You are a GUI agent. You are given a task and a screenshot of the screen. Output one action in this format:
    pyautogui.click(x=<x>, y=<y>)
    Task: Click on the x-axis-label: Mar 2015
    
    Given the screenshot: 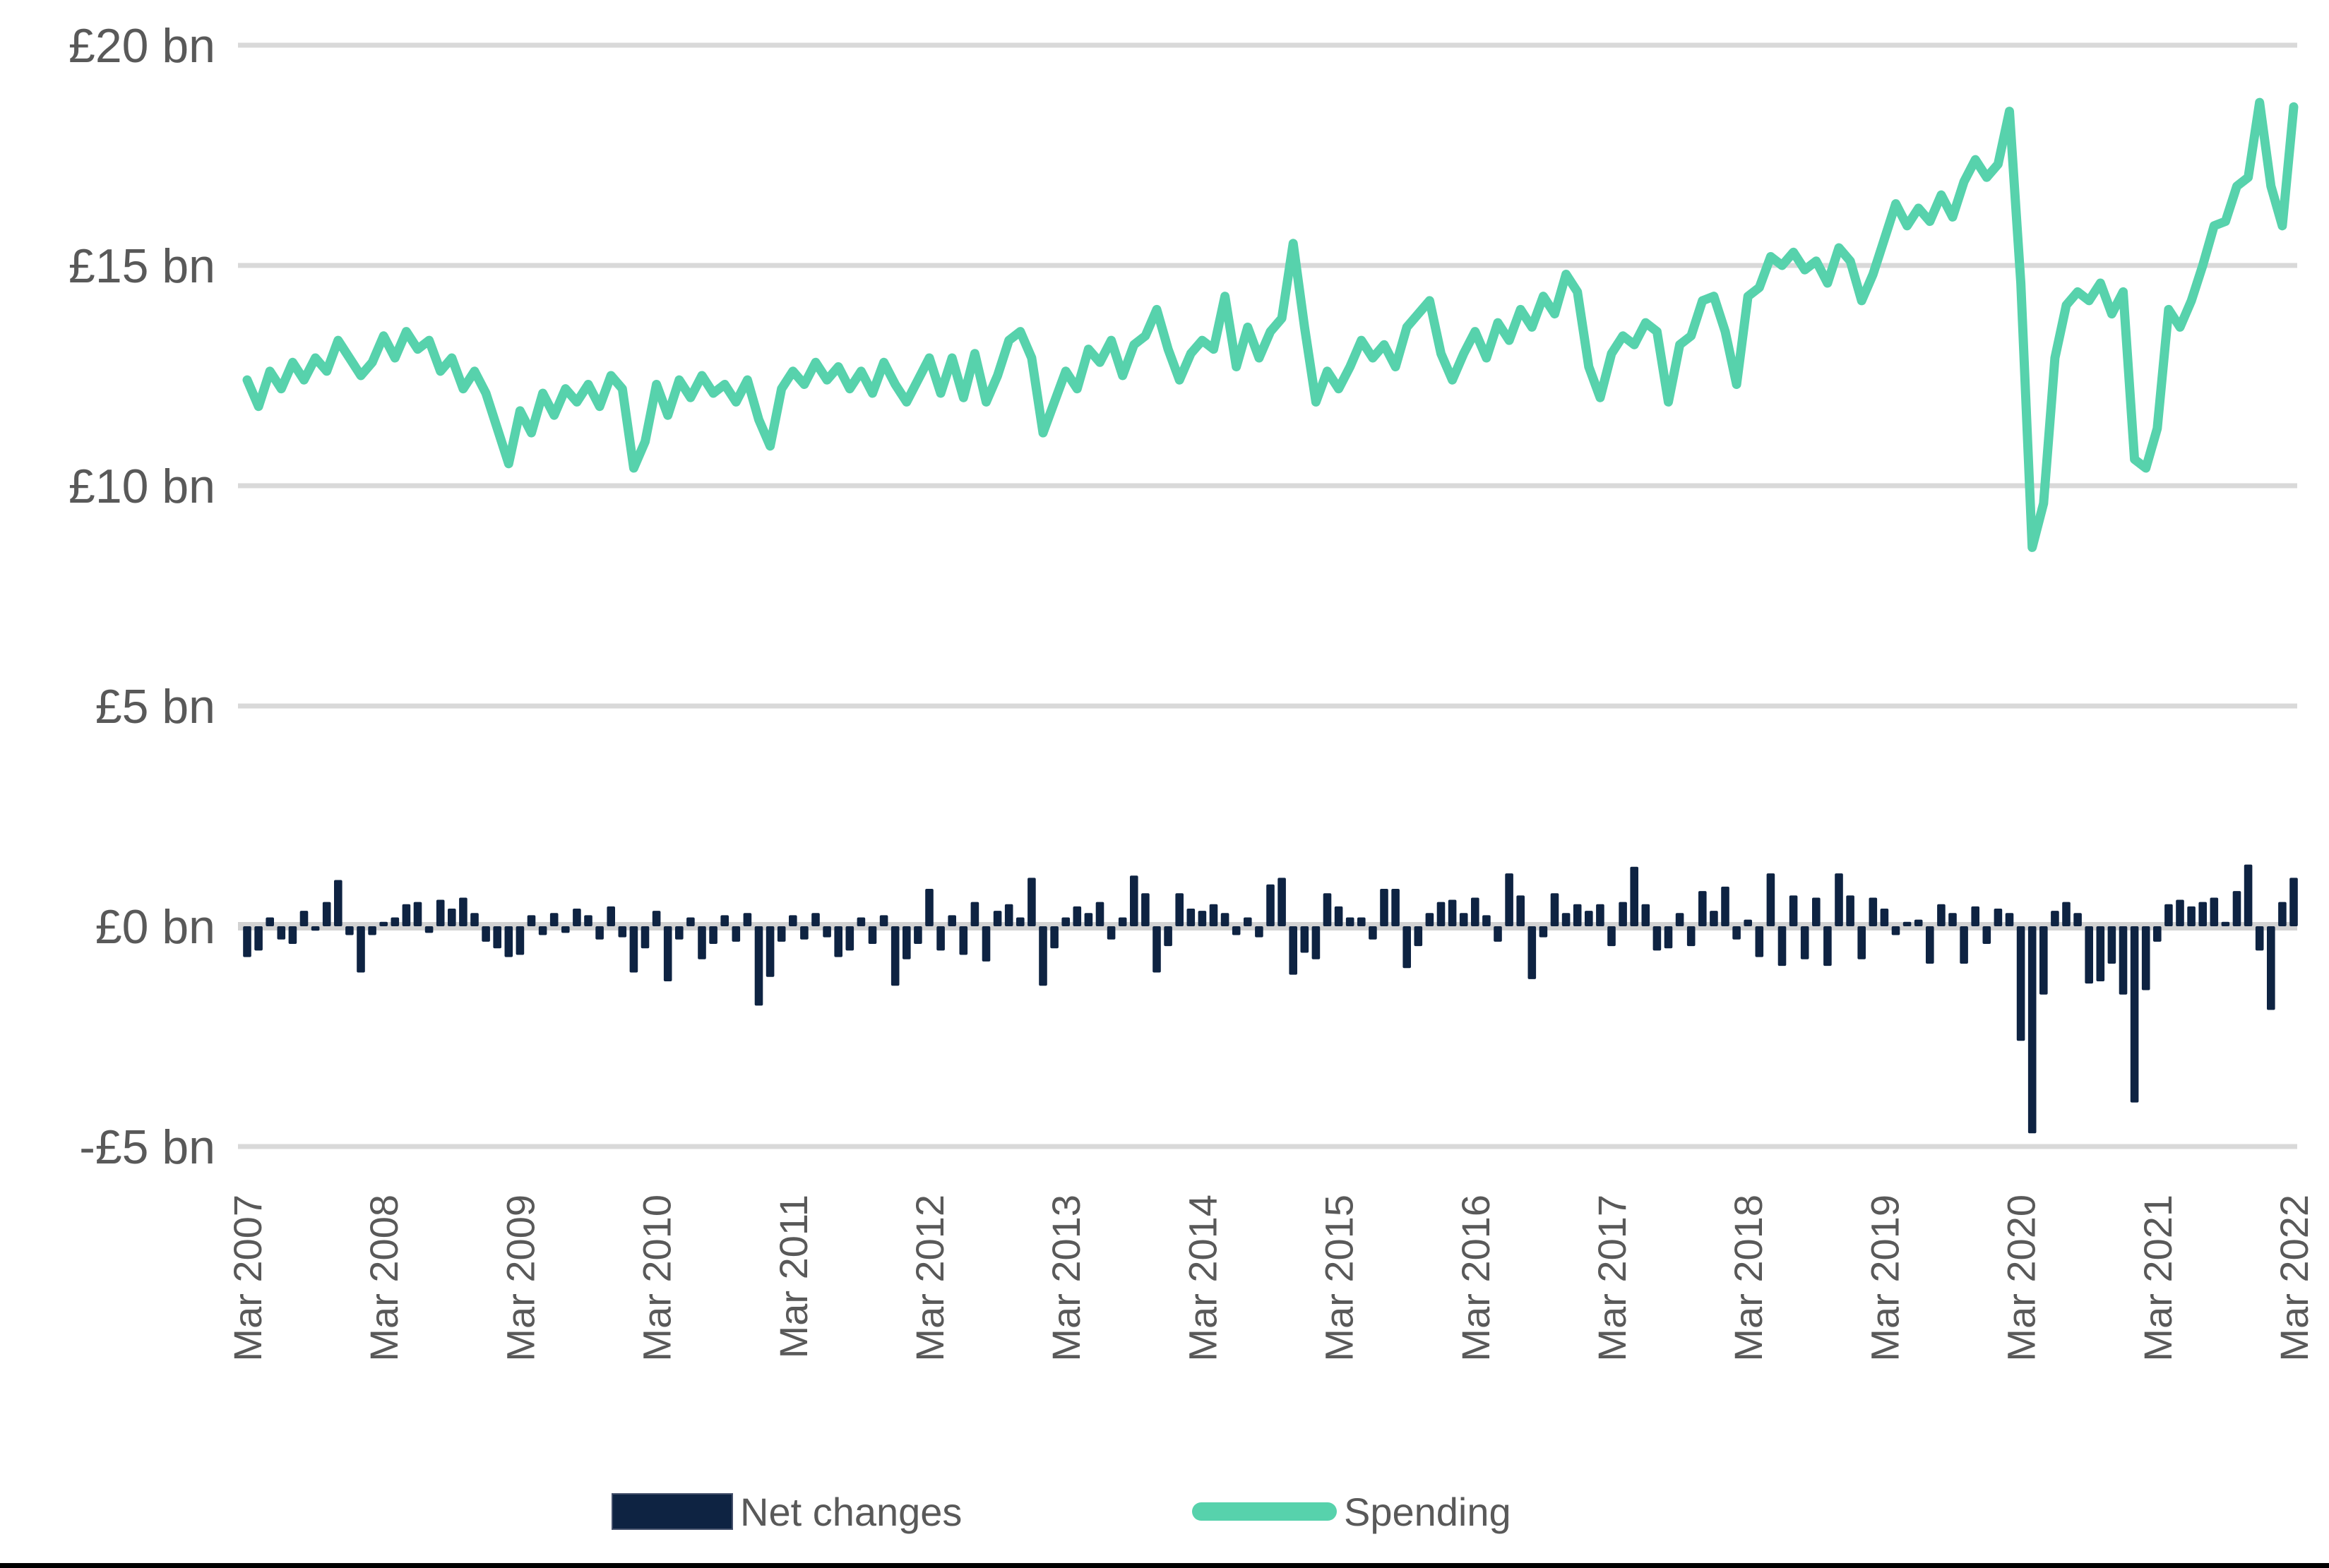 What is the action you would take?
    pyautogui.click(x=1340, y=1278)
    